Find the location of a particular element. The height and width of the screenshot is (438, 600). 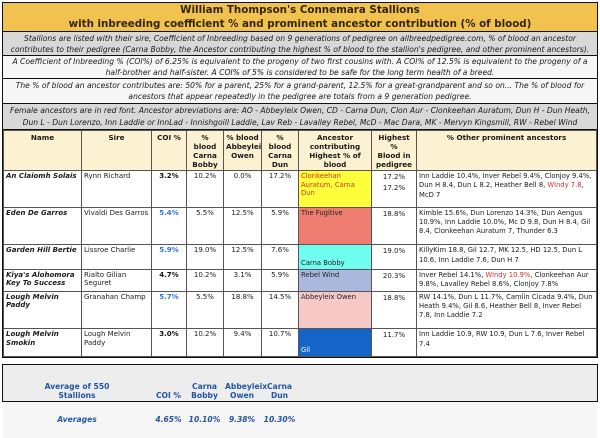

averages-values-row: Averages 4.65% 10.10% 9.38% 10.30% is located at coordinates (300, 419).